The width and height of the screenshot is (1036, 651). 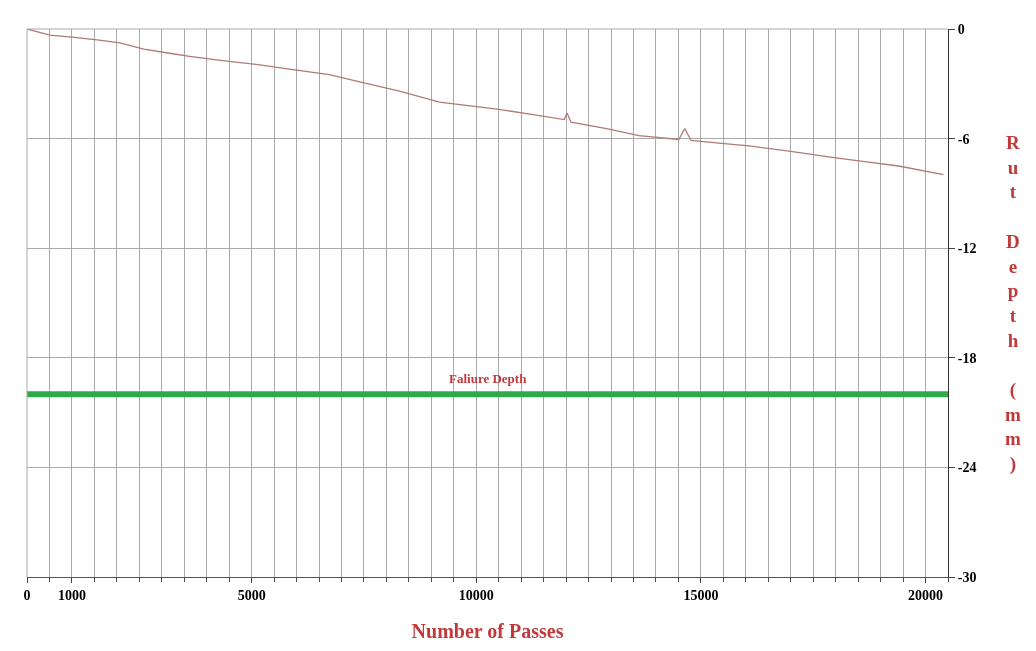 What do you see at coordinates (967, 577) in the screenshot?
I see `y-tick-label: -30` at bounding box center [967, 577].